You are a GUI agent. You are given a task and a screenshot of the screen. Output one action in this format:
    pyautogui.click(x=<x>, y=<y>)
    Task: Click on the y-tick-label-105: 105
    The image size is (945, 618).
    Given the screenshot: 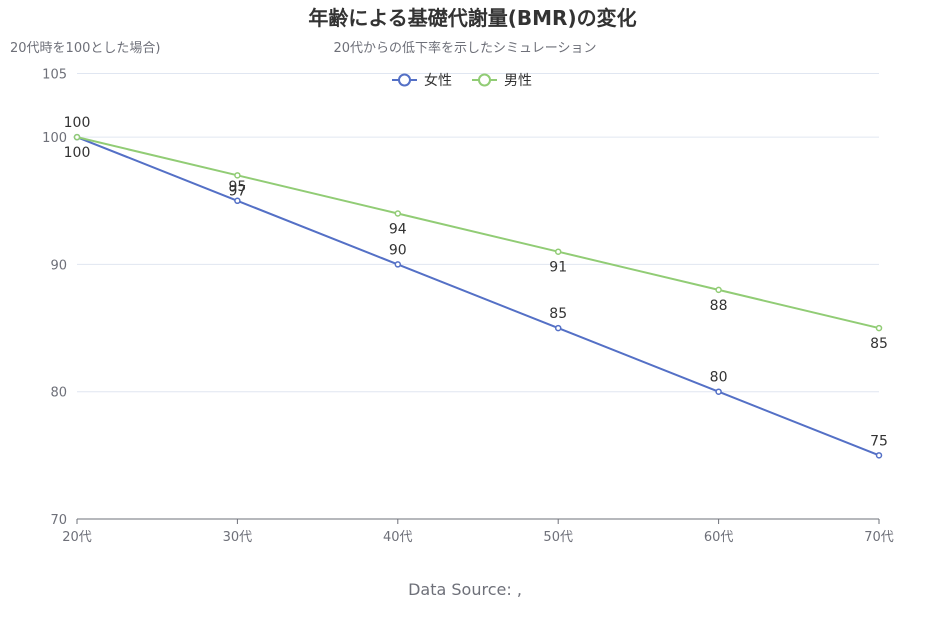 What is the action you would take?
    pyautogui.click(x=54, y=75)
    